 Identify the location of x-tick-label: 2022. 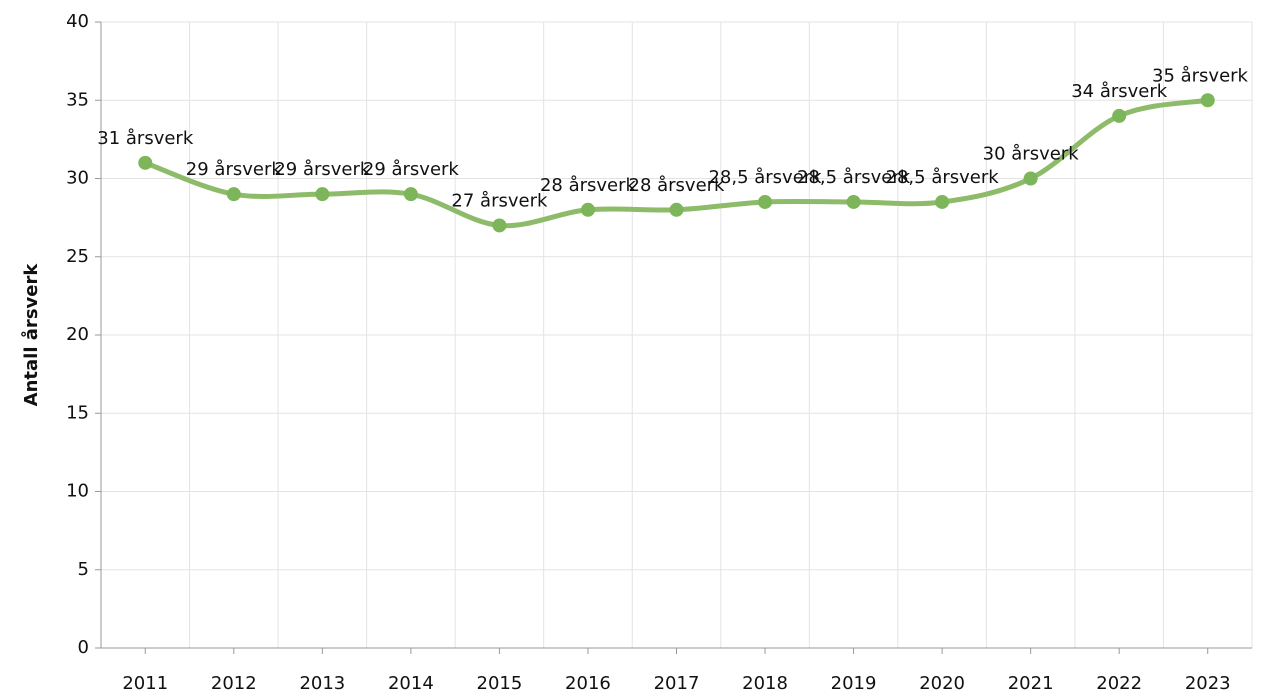
(1119, 683).